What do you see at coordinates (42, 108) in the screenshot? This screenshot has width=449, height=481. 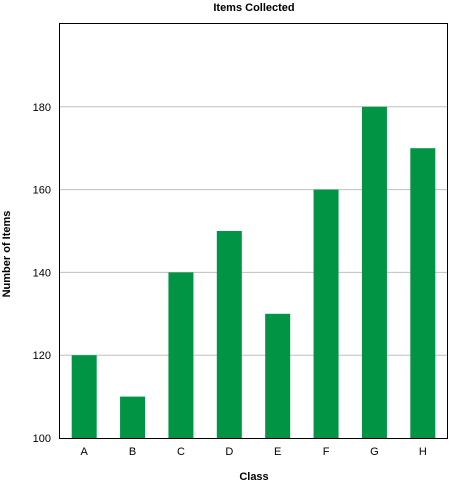 I see `y-tick-label: 180` at bounding box center [42, 108].